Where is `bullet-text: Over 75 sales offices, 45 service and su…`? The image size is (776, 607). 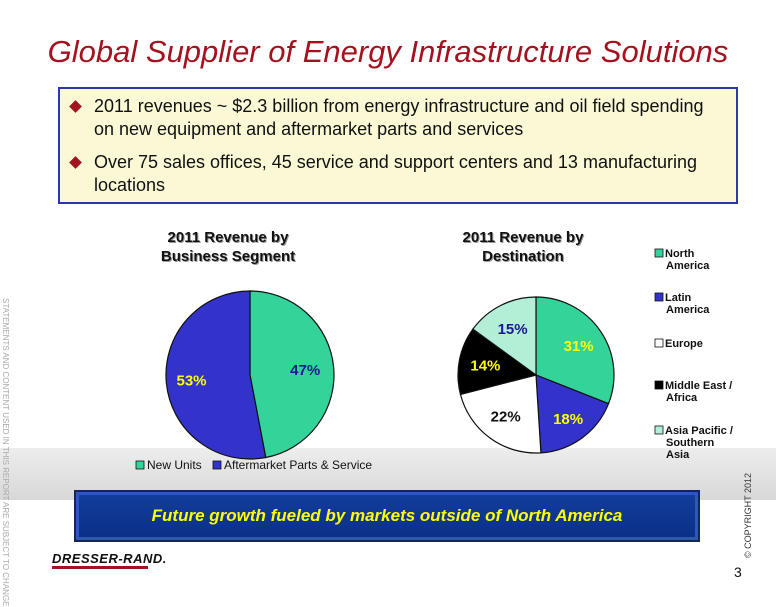 bullet-text: Over 75 sales offices, 45 service and su… is located at coordinates (396, 173).